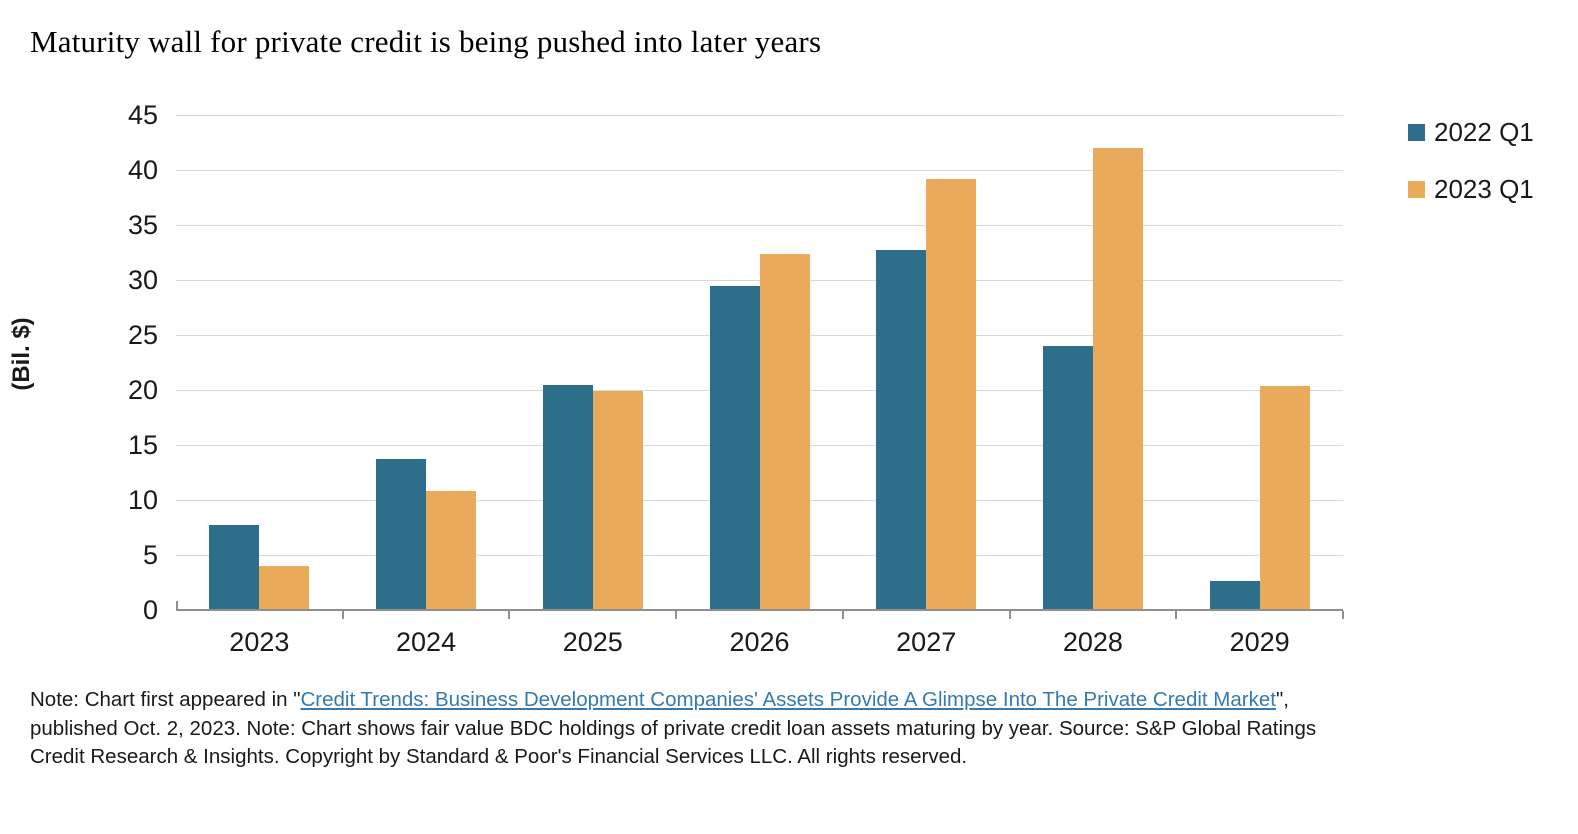 This screenshot has width=1578, height=834. Describe the element at coordinates (1067, 478) in the screenshot. I see `bar-2022-q1-2028` at that location.